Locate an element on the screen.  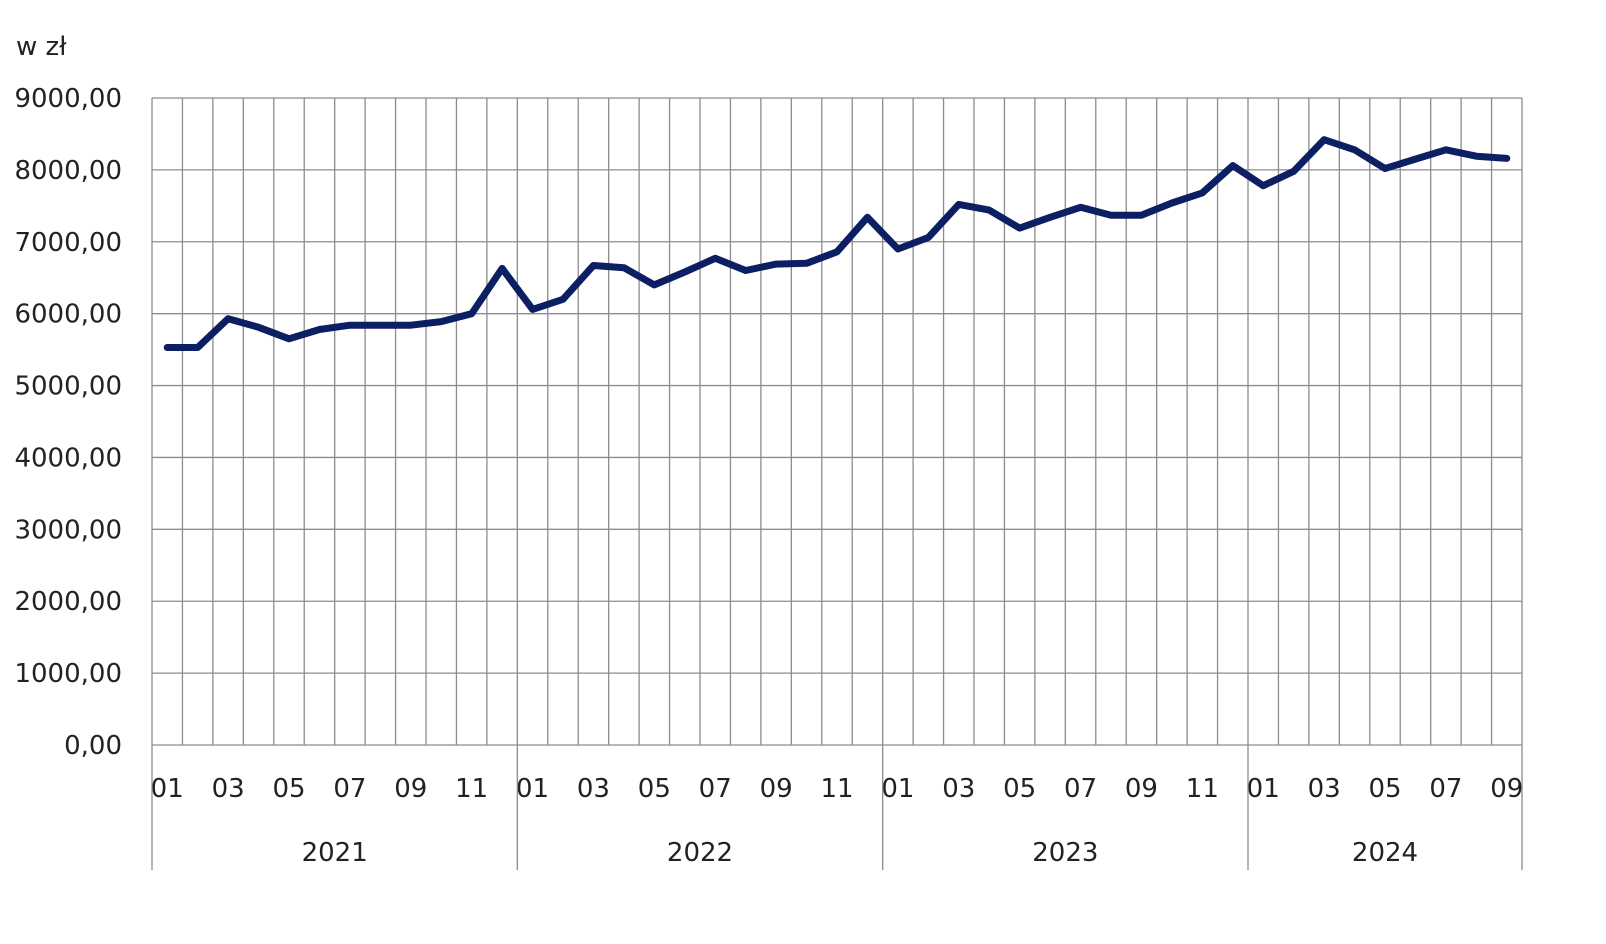
y-tick-label: 8000,00 is located at coordinates (68, 171).